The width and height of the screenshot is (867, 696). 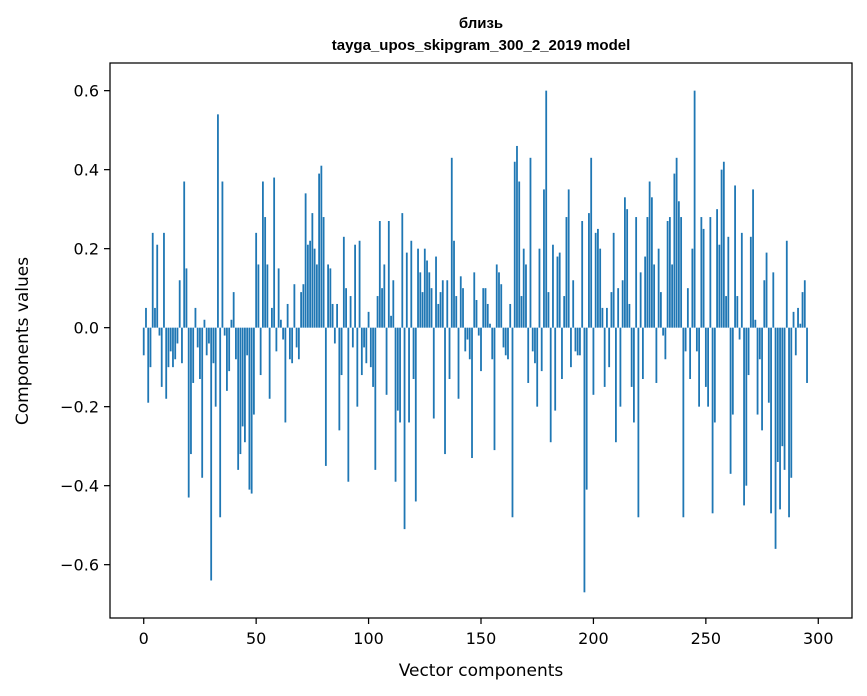 What do you see at coordinates (23, 341) in the screenshot?
I see `y-axis-label: Components values` at bounding box center [23, 341].